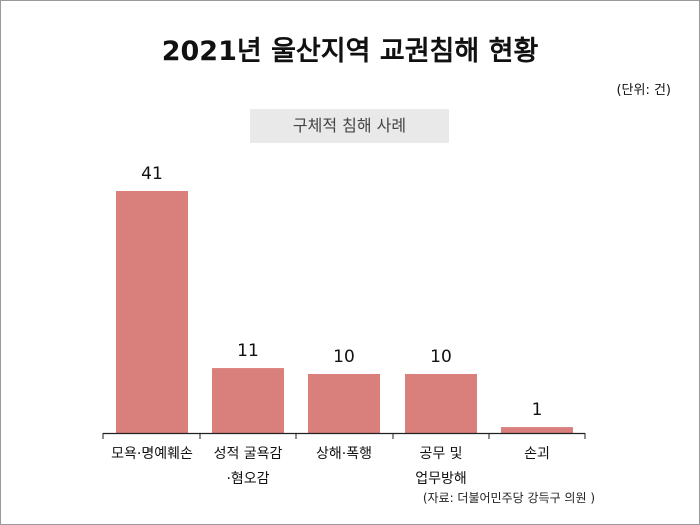 The height and width of the screenshot is (525, 700). What do you see at coordinates (152, 174) in the screenshot?
I see `data-label-1: 41` at bounding box center [152, 174].